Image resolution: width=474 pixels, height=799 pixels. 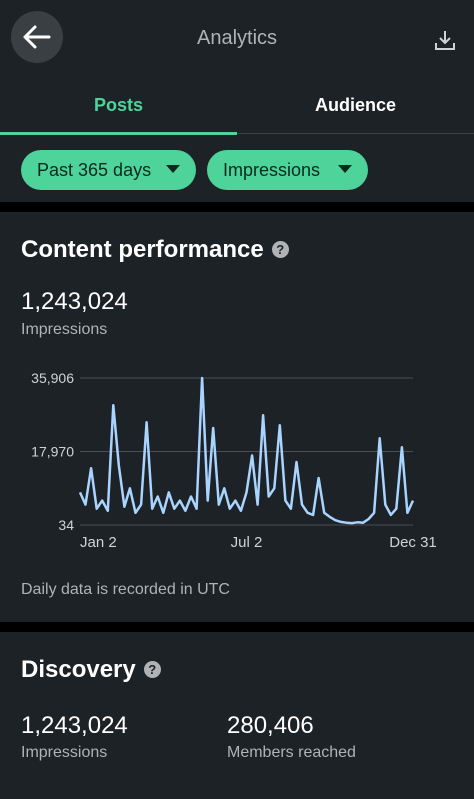 I want to click on stat-value: 1,243,024, so click(x=74, y=725).